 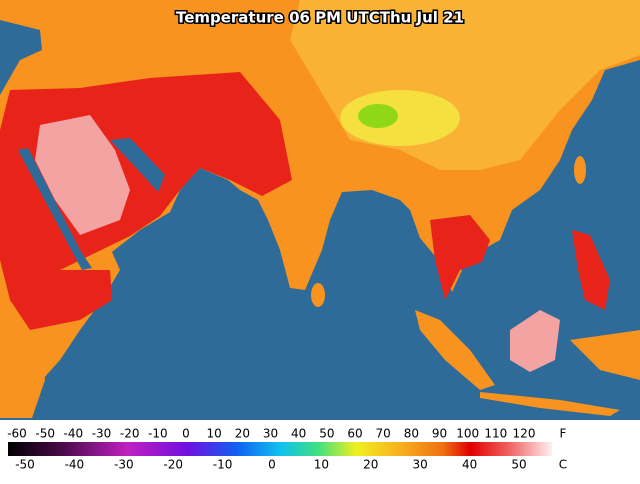 I want to click on plateau-warm, so click(x=400, y=118).